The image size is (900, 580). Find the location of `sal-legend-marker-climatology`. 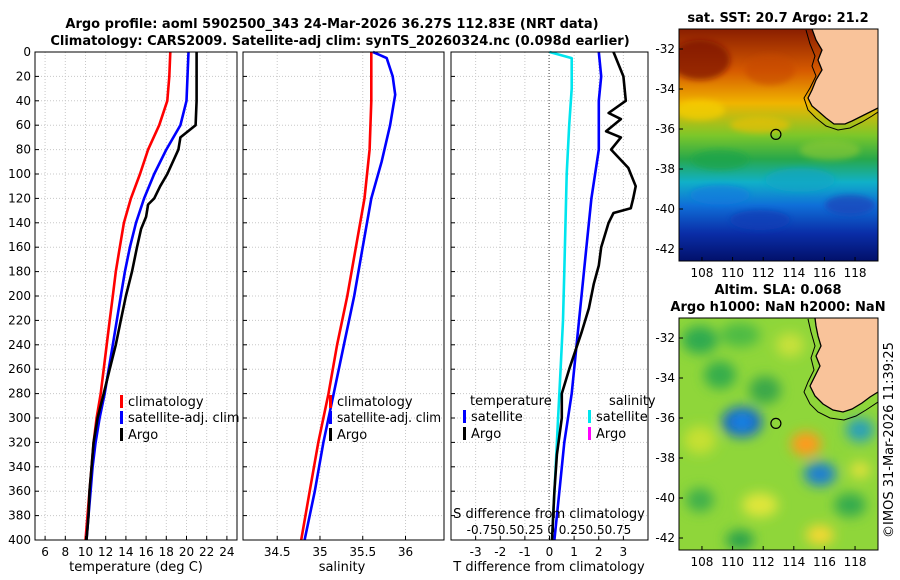

sal-legend-marker-climatology is located at coordinates (330, 401).